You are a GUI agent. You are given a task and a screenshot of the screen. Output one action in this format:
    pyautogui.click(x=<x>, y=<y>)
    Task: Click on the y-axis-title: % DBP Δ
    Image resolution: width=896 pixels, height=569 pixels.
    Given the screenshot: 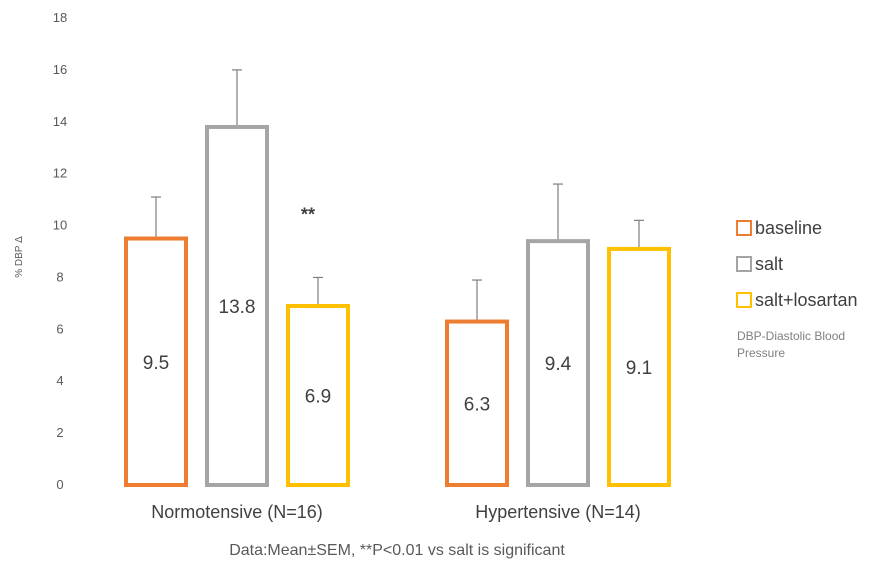 What is the action you would take?
    pyautogui.click(x=19, y=257)
    